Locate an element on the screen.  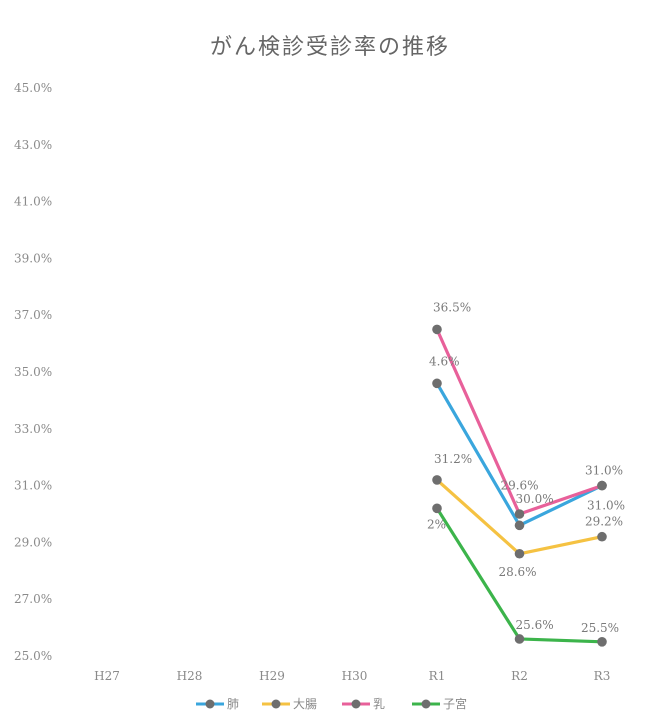
y-tick-label: 43.0% is located at coordinates (33, 145).